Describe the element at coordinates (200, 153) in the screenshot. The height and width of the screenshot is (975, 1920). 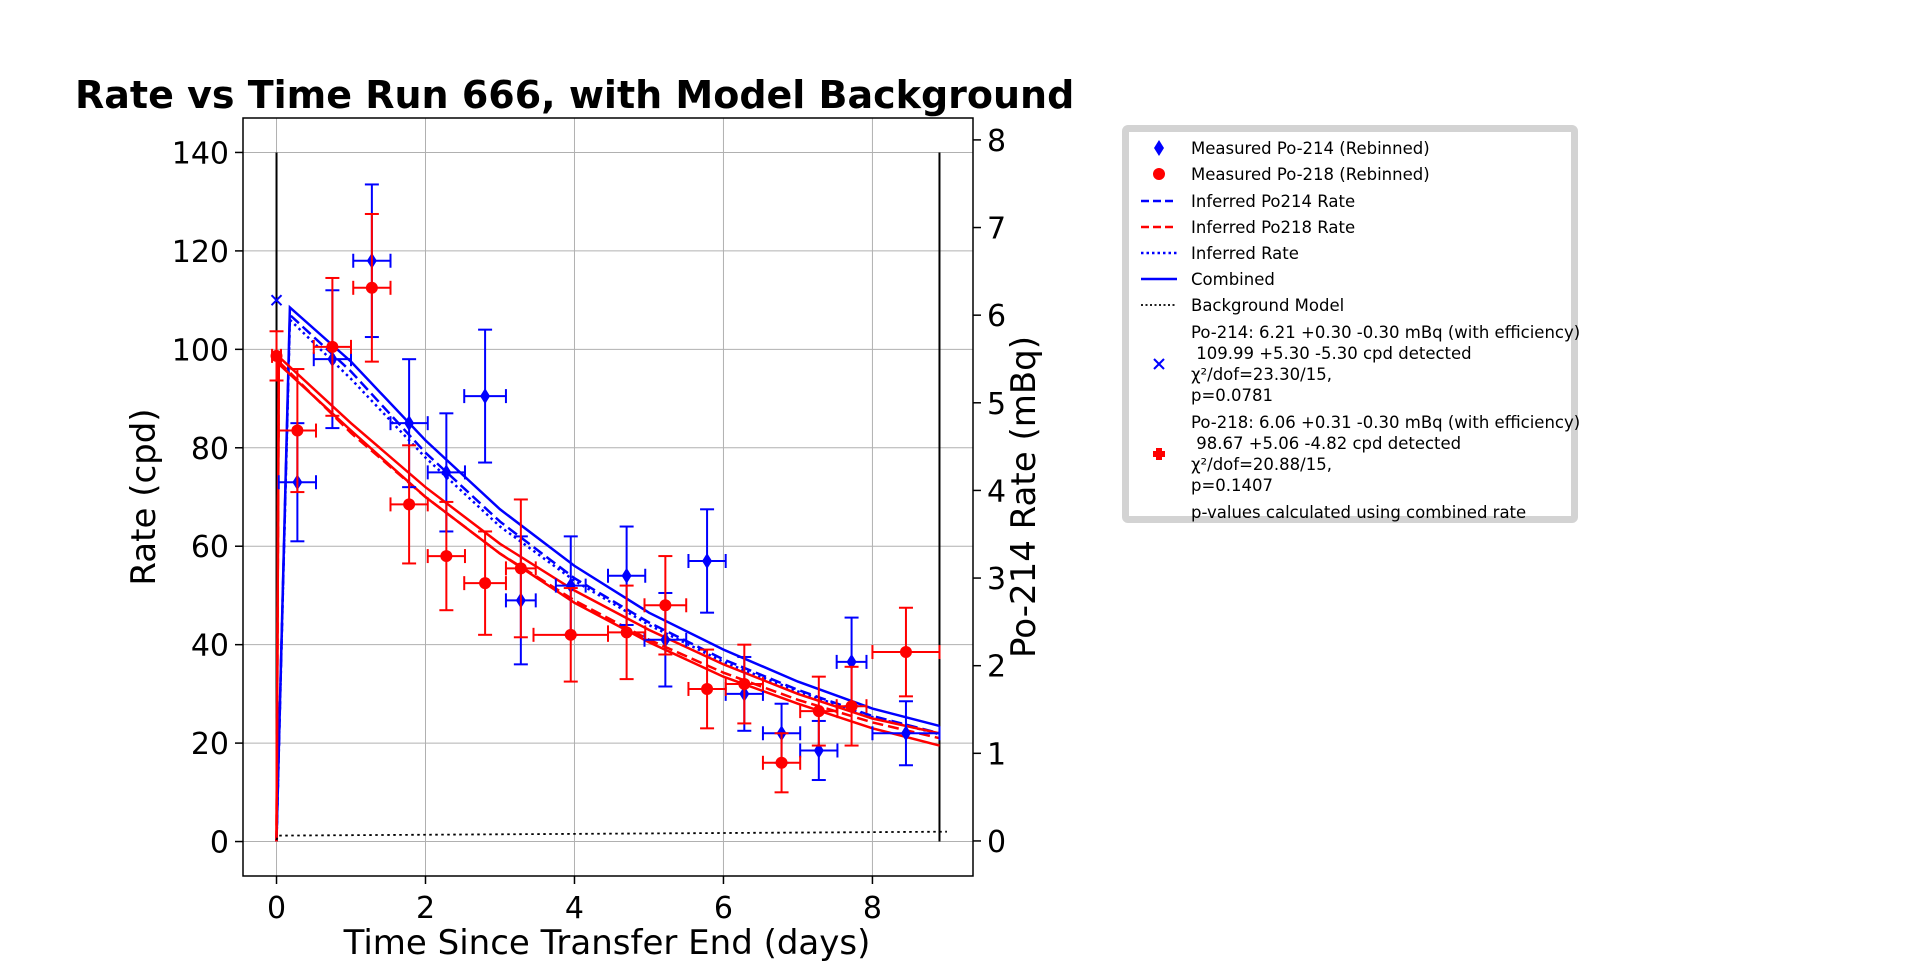
I see `y-tick-label: 140` at that location.